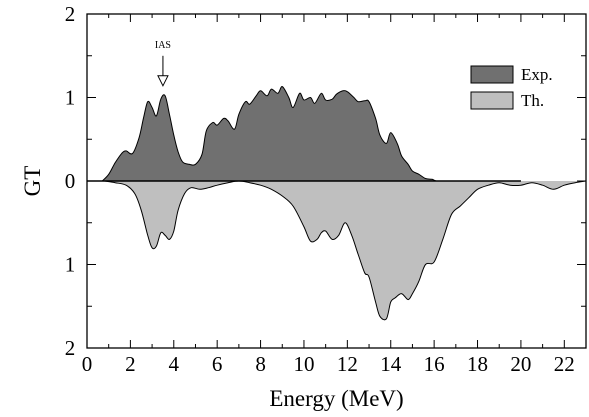 The height and width of the screenshot is (417, 589). What do you see at coordinates (477, 364) in the screenshot?
I see `x-tick-label: 18` at bounding box center [477, 364].